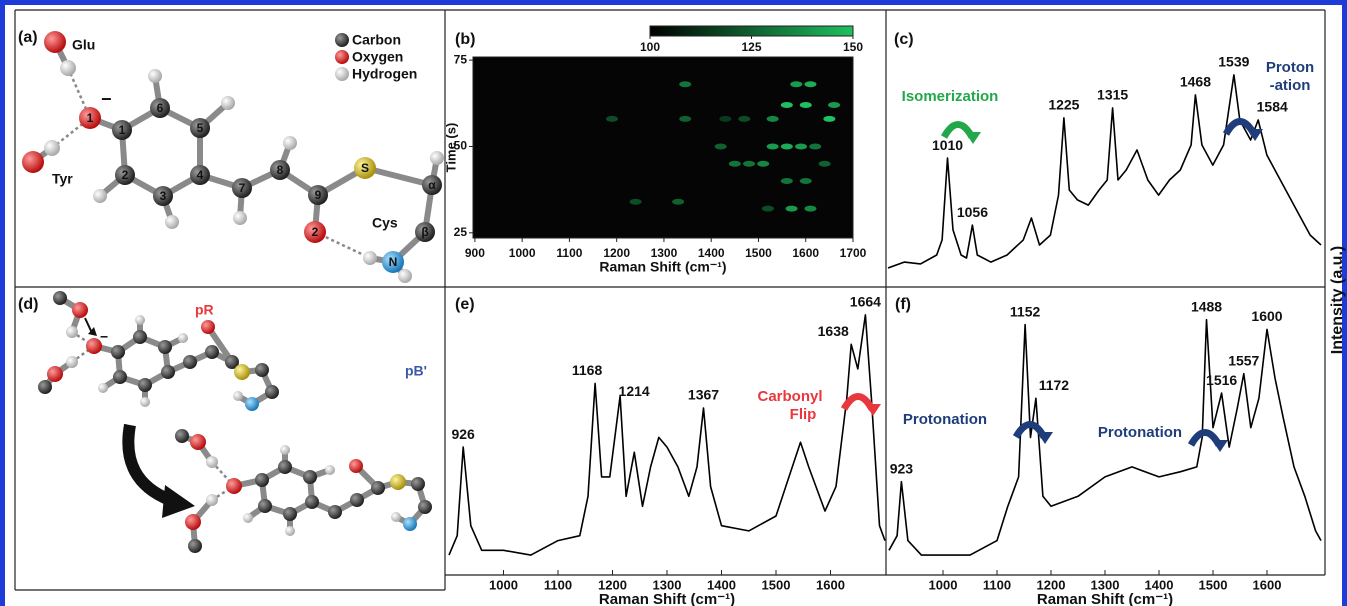  I want to click on legend-label: Carbon, so click(376, 40).